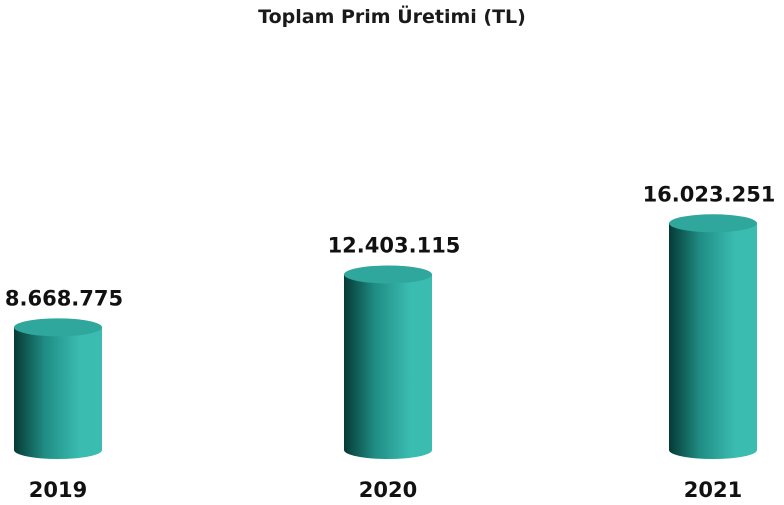 This screenshot has height=505, width=784. I want to click on bar-2019, so click(58, 388).